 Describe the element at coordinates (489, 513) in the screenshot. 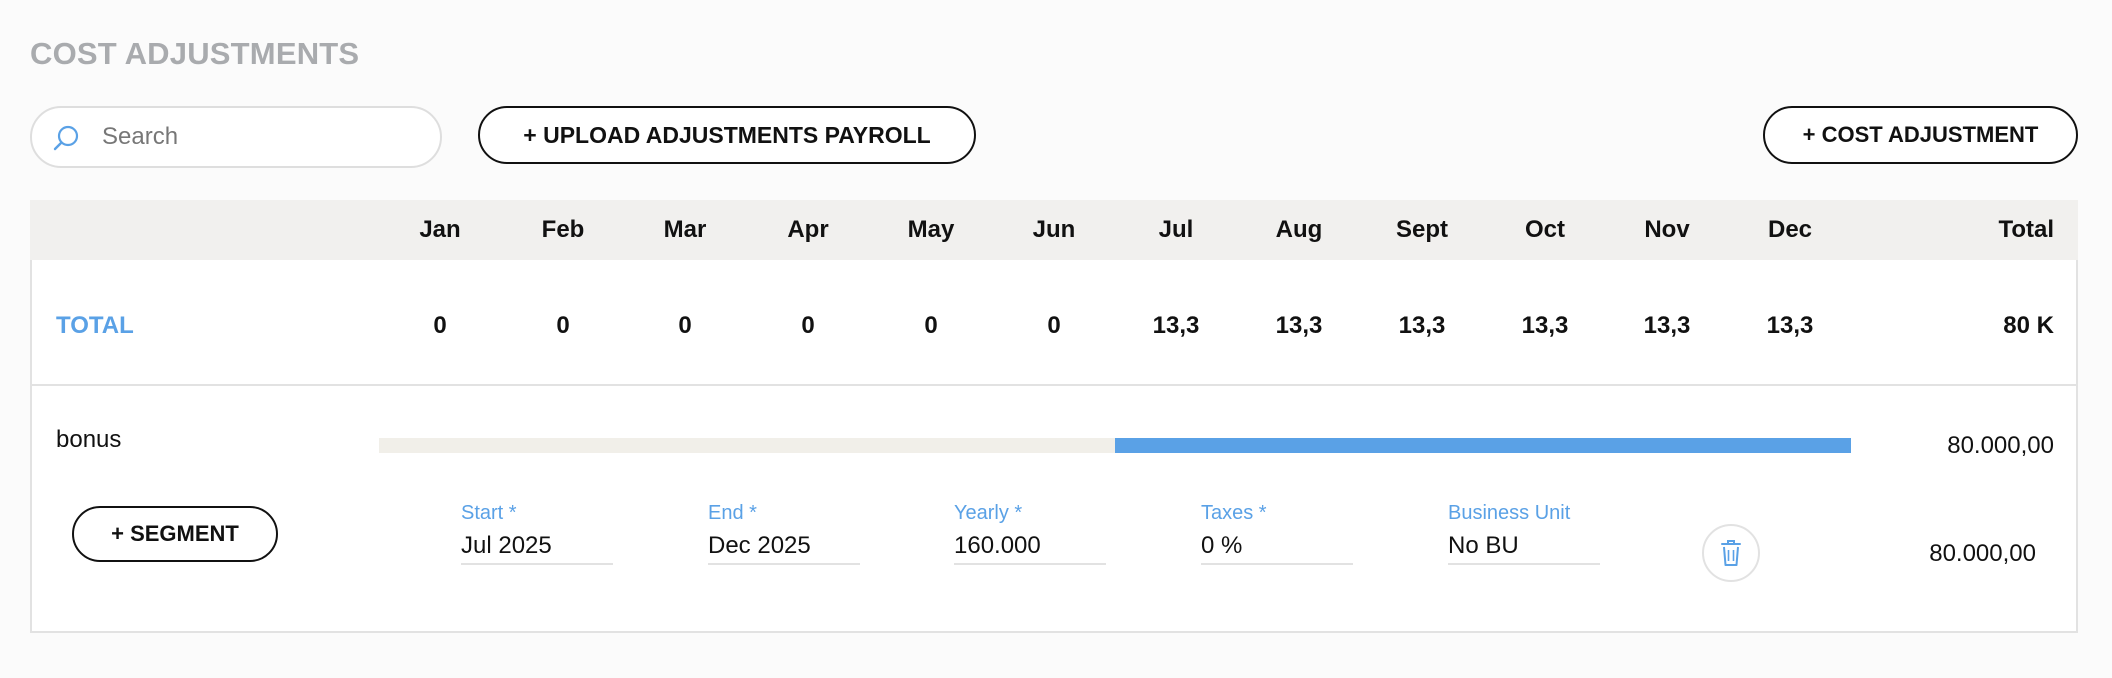

I see `start-label: Start *` at that location.